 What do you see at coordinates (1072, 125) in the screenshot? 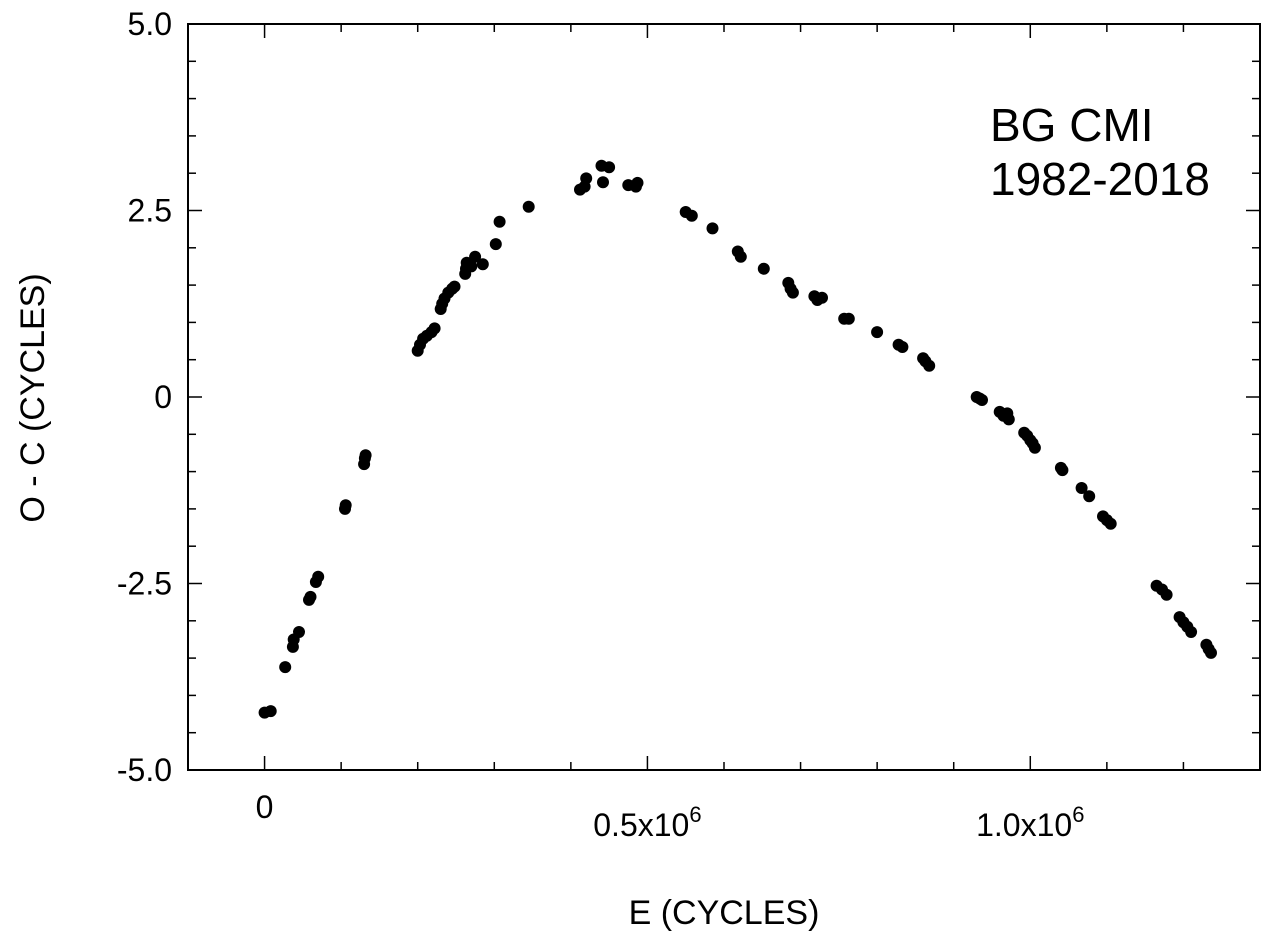
I see `annotation-star-name: BG CMI` at bounding box center [1072, 125].